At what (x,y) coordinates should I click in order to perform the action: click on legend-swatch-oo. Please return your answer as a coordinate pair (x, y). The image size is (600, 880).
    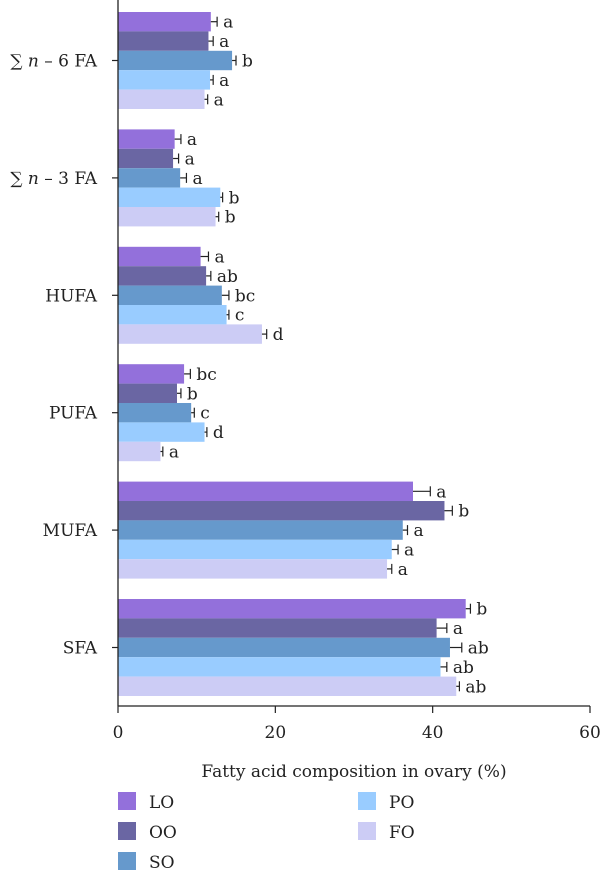
    Looking at the image, I should click on (127, 831).